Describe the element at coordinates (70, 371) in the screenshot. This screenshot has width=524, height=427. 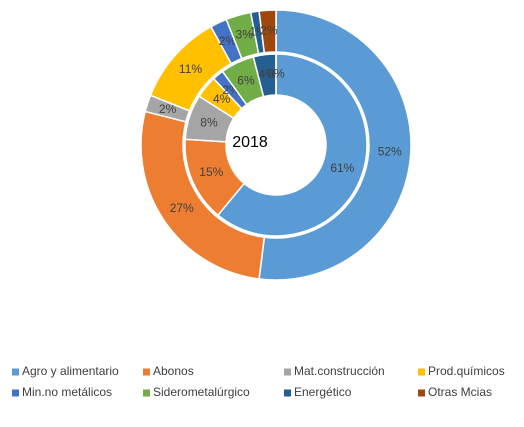
I see `legend-label: Agro y alimentario` at that location.